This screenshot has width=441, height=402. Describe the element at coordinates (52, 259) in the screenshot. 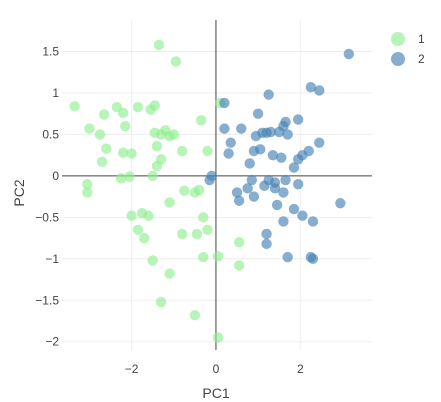

I see `y-tick-label: −1` at that location.